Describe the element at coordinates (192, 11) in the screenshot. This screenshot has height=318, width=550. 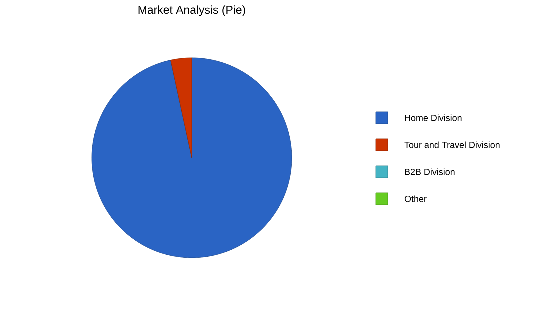
I see `chart-title: Market Analysis (Pie)` at that location.